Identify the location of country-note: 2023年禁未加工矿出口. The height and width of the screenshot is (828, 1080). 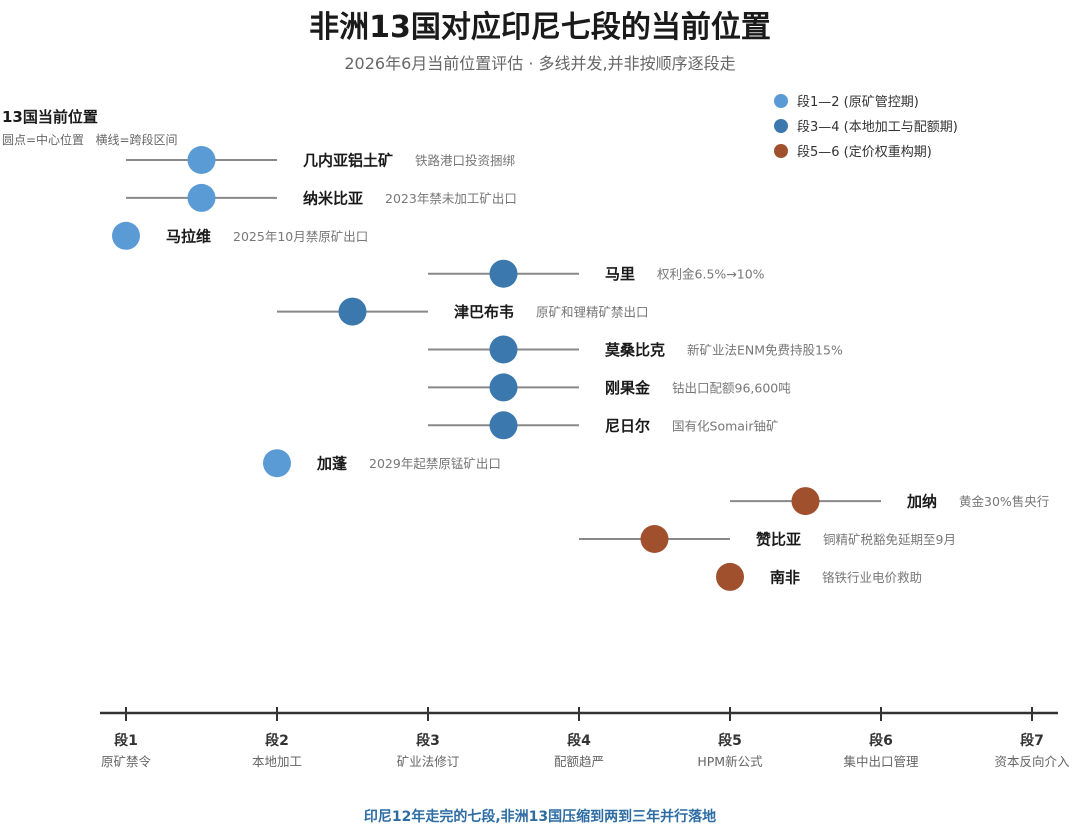
(451, 198).